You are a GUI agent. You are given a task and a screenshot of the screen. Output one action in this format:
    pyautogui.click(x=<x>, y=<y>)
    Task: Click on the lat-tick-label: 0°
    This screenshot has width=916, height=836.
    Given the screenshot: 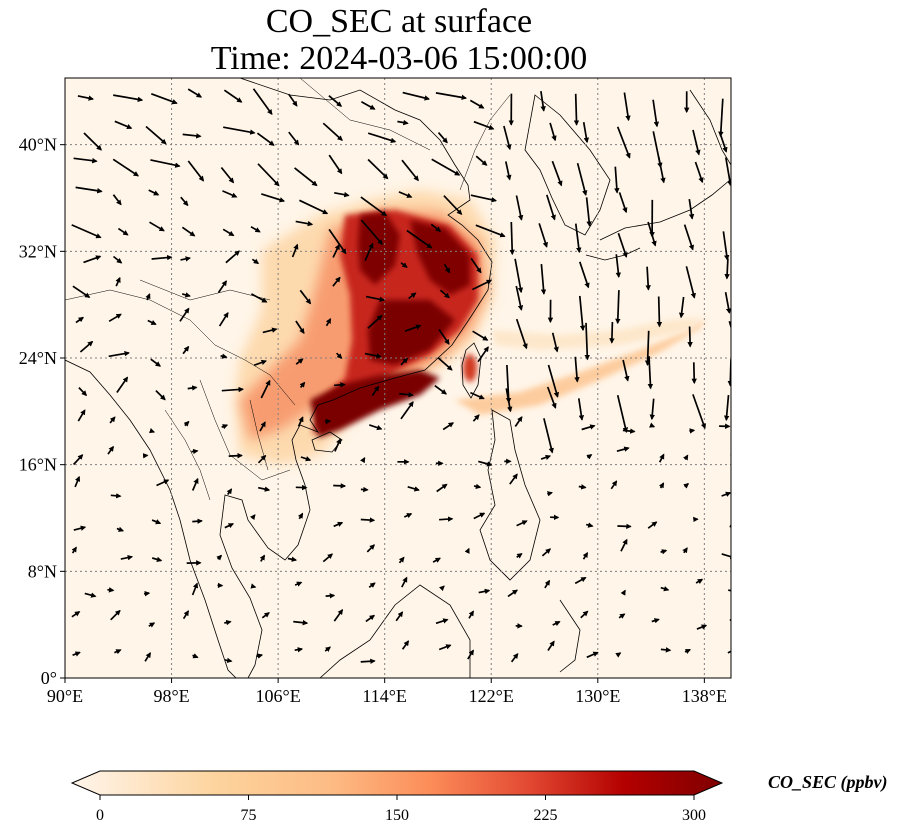 What is the action you would take?
    pyautogui.click(x=49, y=678)
    